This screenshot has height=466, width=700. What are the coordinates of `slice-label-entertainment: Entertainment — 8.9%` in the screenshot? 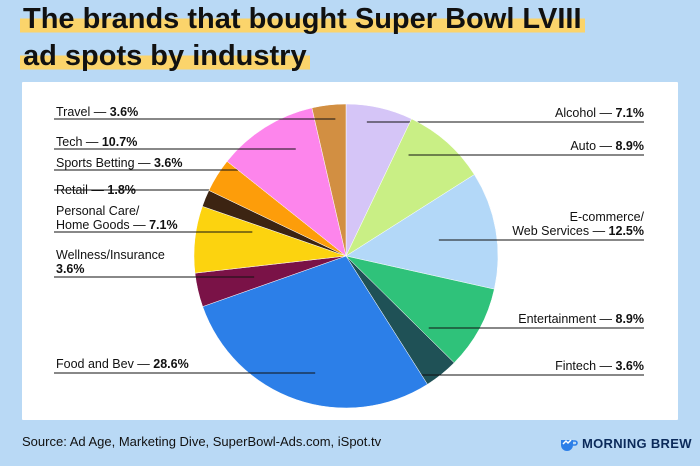 It's located at (581, 319).